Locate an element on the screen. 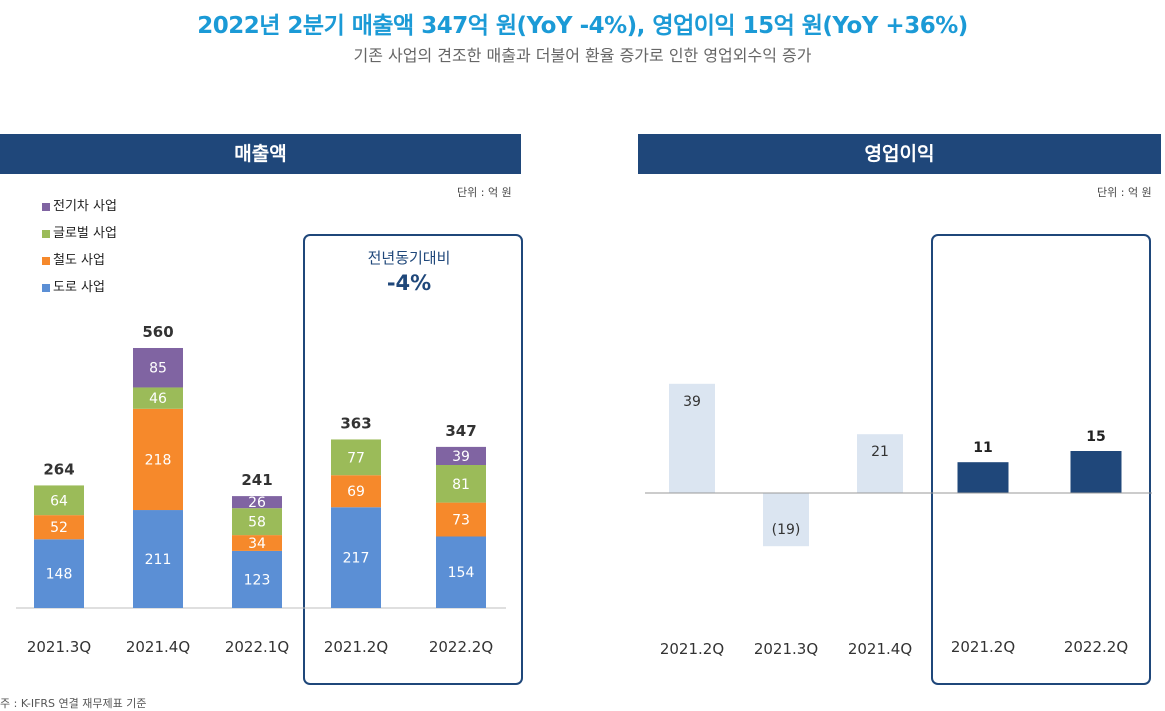  revenue-segment-label: 77 is located at coordinates (356, 458).